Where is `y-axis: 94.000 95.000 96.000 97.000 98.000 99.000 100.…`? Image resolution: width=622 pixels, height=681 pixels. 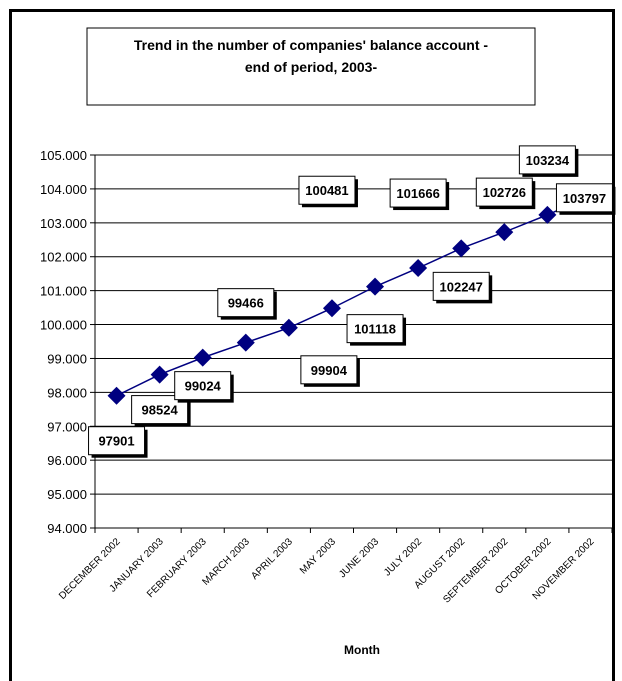
y-axis: 94.000 95.000 96.000 97.000 98.000 99.000 100.… is located at coordinates (68, 342).